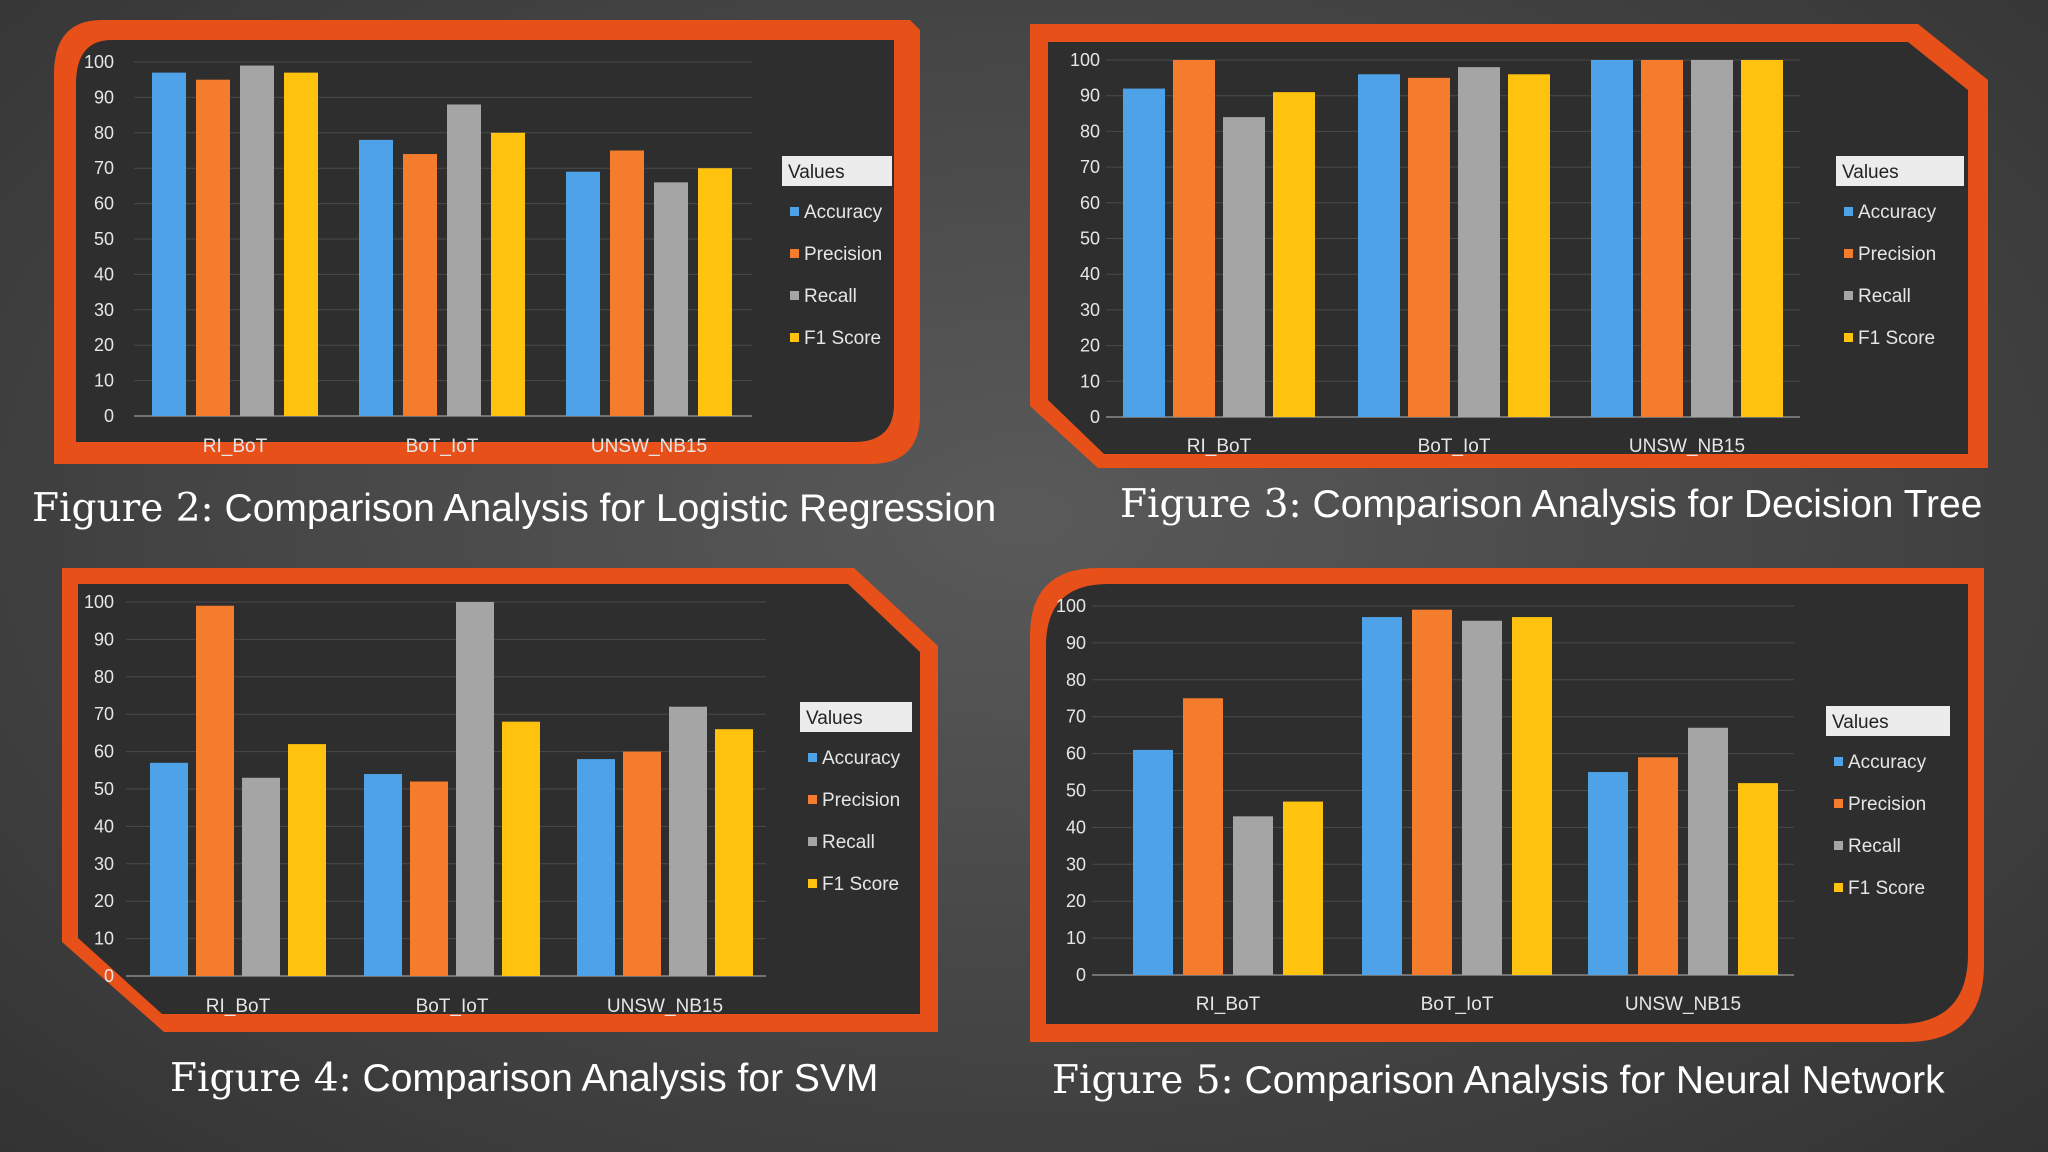 The image size is (2048, 1152). I want to click on y-tick-label: 50, so click(1076, 791).